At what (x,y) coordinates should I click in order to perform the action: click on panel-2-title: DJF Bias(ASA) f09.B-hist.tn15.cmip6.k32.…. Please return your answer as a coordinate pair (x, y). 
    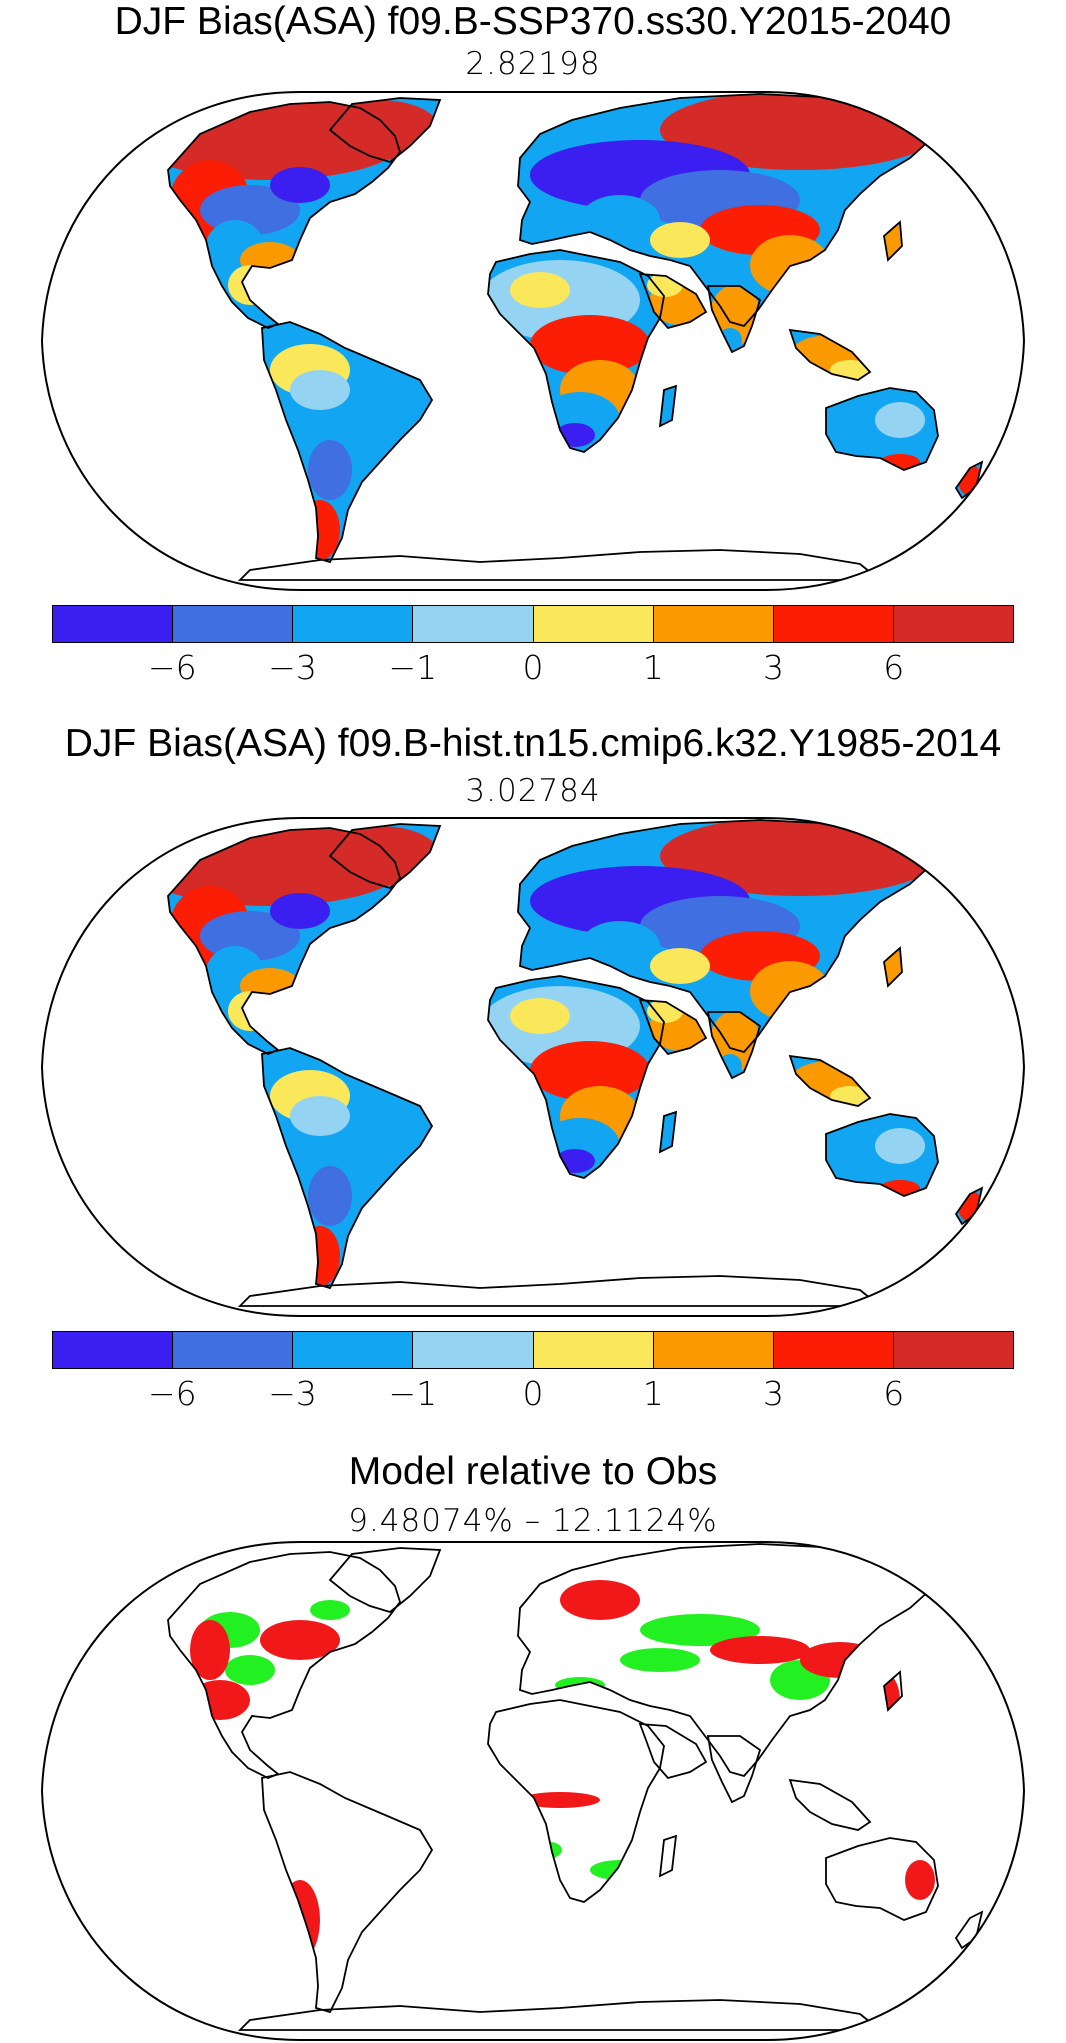
    Looking at the image, I should click on (533, 743).